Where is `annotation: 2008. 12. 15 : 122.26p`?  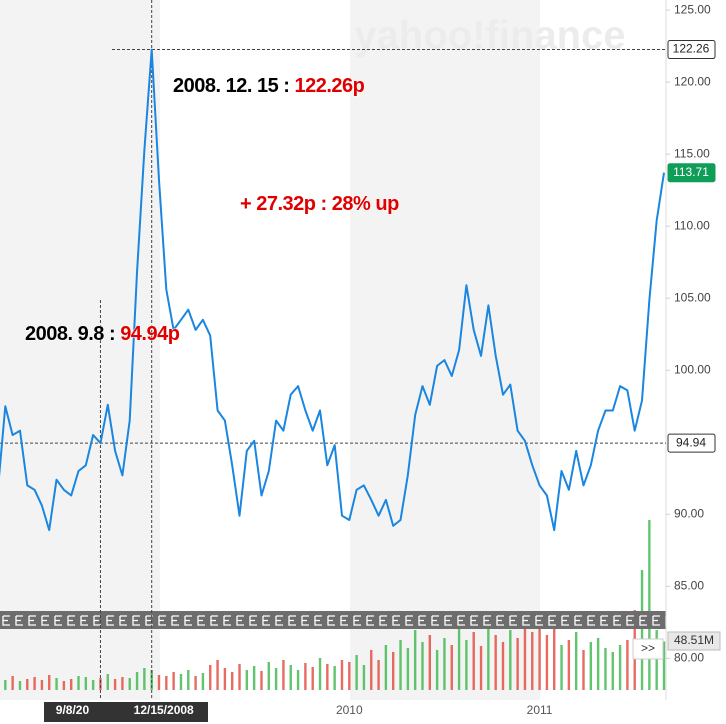 annotation: 2008. 12. 15 : 122.26p is located at coordinates (269, 86).